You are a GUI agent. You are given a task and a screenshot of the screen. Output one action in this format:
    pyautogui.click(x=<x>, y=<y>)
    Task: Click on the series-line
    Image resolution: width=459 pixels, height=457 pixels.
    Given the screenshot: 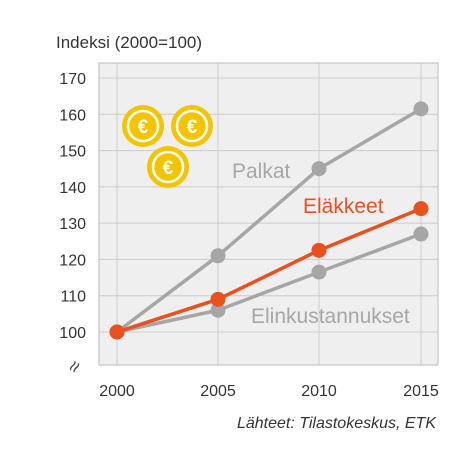 What is the action you would take?
    pyautogui.click(x=269, y=283)
    